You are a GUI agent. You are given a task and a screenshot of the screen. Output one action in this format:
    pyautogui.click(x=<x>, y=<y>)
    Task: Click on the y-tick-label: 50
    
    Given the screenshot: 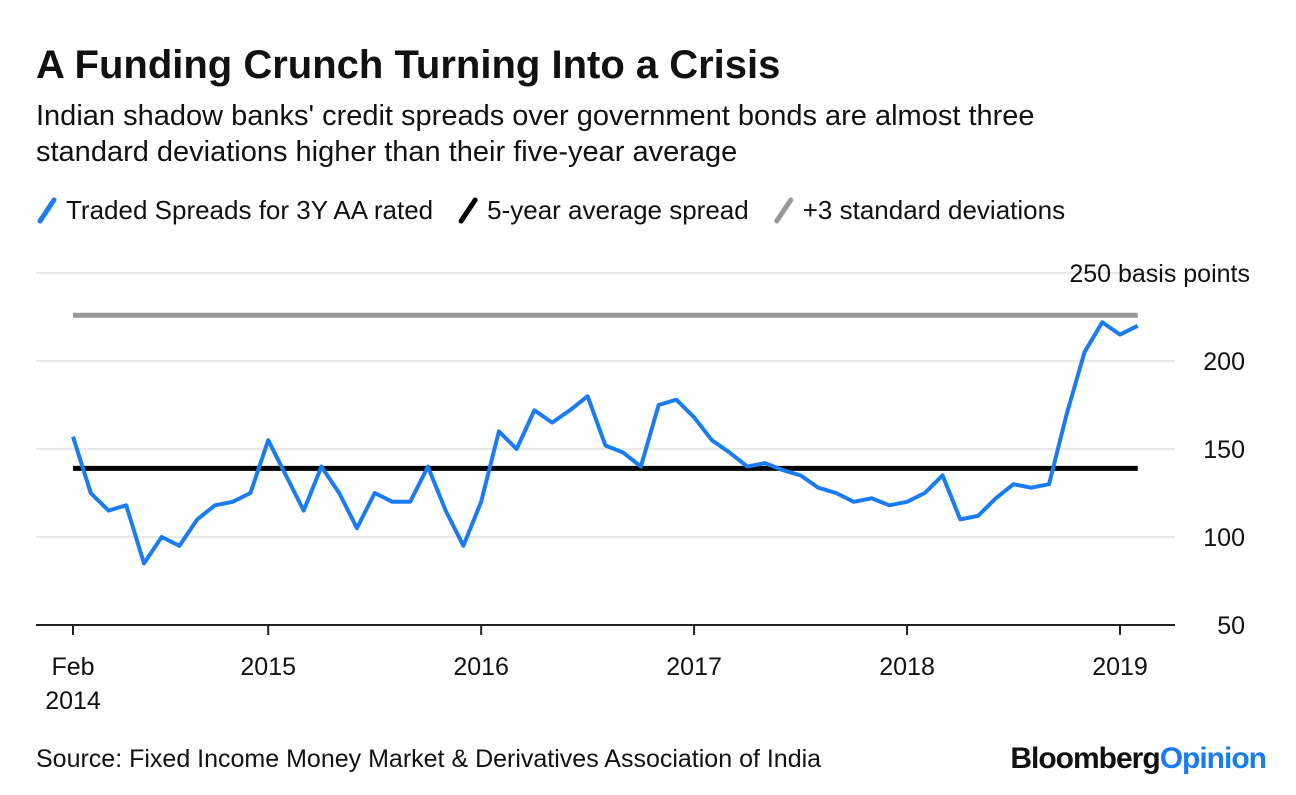 What is the action you would take?
    pyautogui.click(x=1231, y=626)
    